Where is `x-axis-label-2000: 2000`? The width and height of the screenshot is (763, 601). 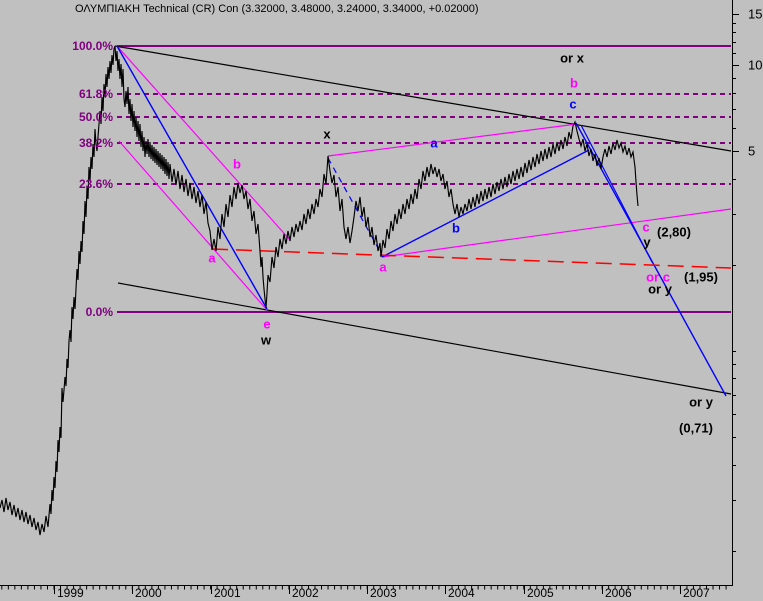 x-axis-label-2000: 2000 is located at coordinates (148, 593).